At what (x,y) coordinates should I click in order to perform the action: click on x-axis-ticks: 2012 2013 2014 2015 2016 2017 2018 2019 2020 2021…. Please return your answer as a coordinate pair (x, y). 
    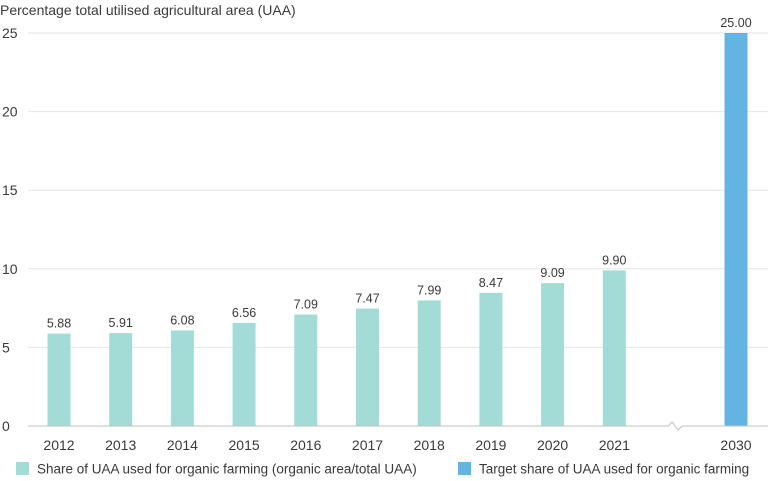
    Looking at the image, I should click on (397, 445).